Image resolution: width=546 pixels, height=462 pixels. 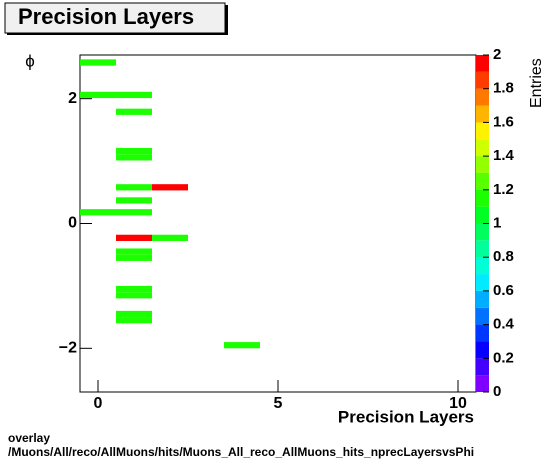 I want to click on chart-title: Precision Layers, so click(x=106, y=16).